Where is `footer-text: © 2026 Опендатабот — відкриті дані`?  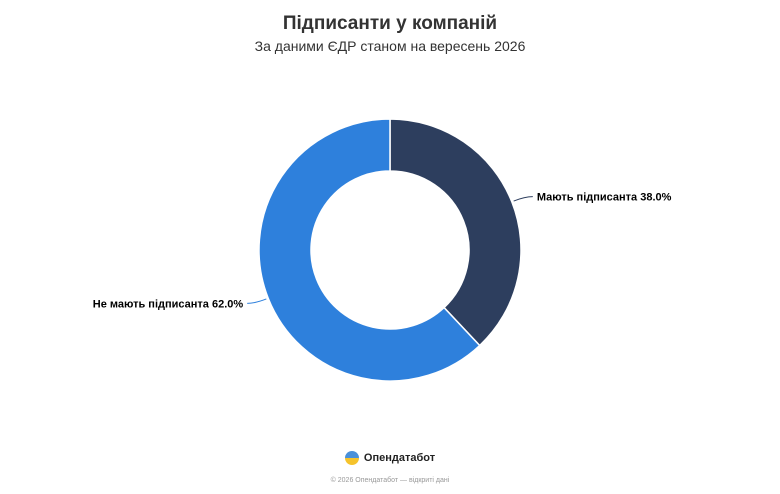
footer-text: © 2026 Опендатабот — відкриті дані is located at coordinates (390, 480).